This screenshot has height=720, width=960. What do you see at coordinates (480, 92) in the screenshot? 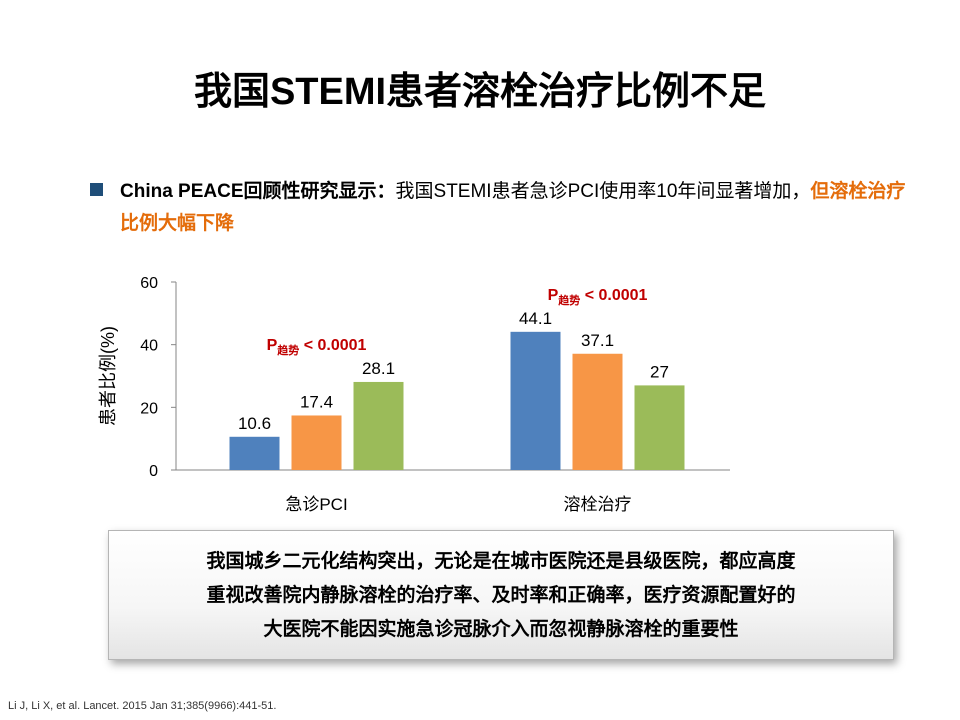
I see `slide-title: 我国STEMI患者溶栓治疗比例不足` at bounding box center [480, 92].